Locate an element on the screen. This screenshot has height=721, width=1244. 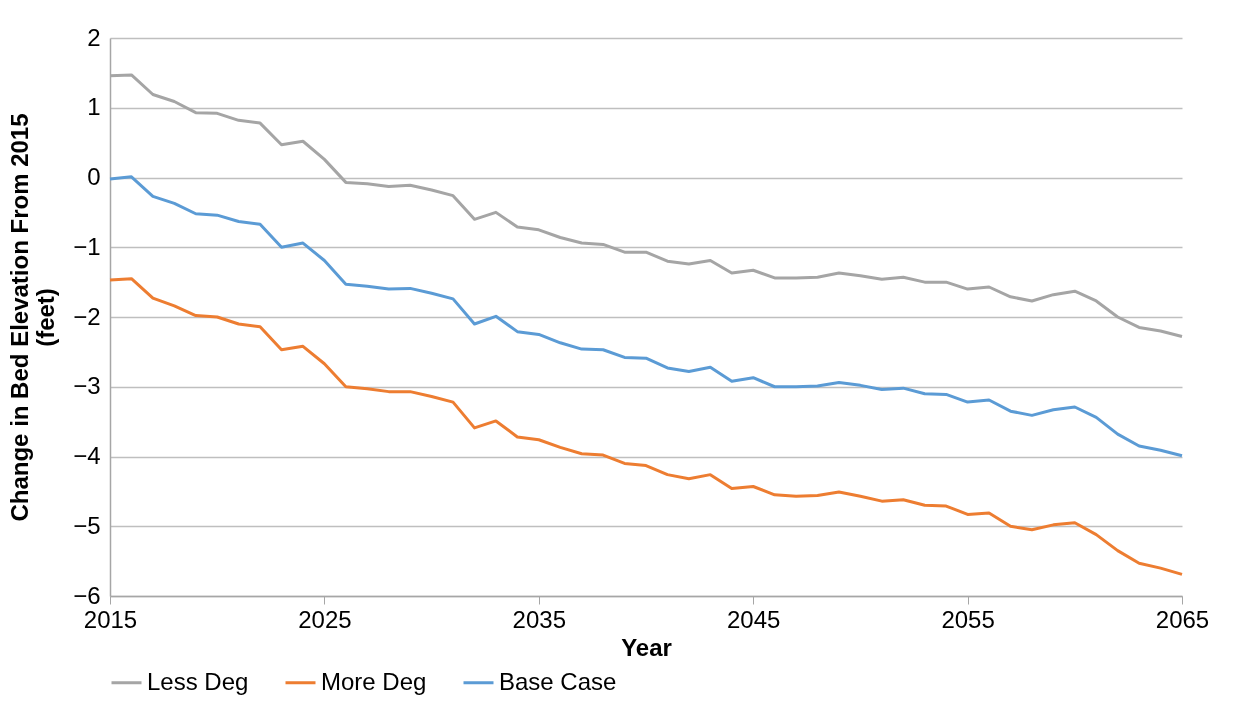
y-tick-label: −1 is located at coordinates (87, 246).